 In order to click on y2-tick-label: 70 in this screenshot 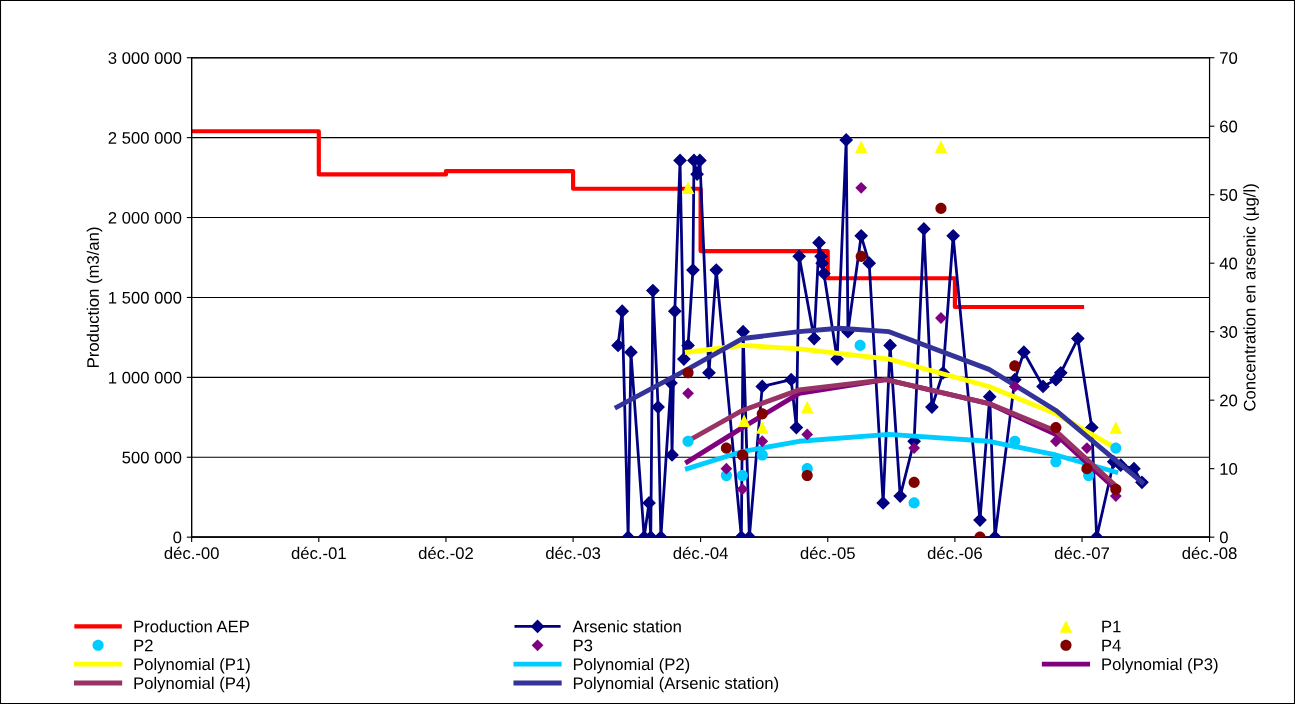, I will do `click(1229, 58)`.